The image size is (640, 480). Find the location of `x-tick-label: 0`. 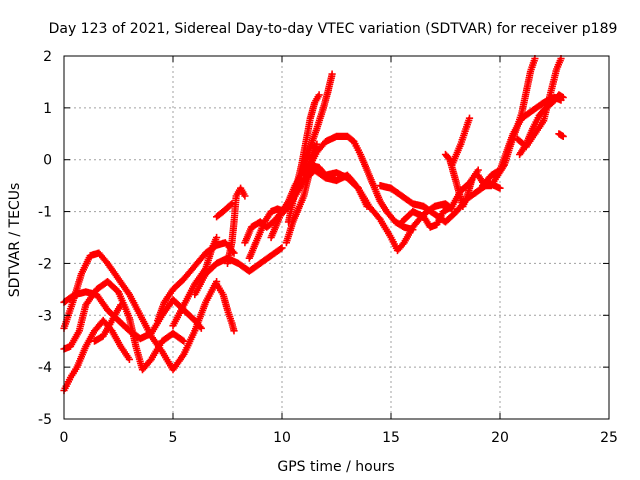

x-tick-label: 0 is located at coordinates (64, 438).